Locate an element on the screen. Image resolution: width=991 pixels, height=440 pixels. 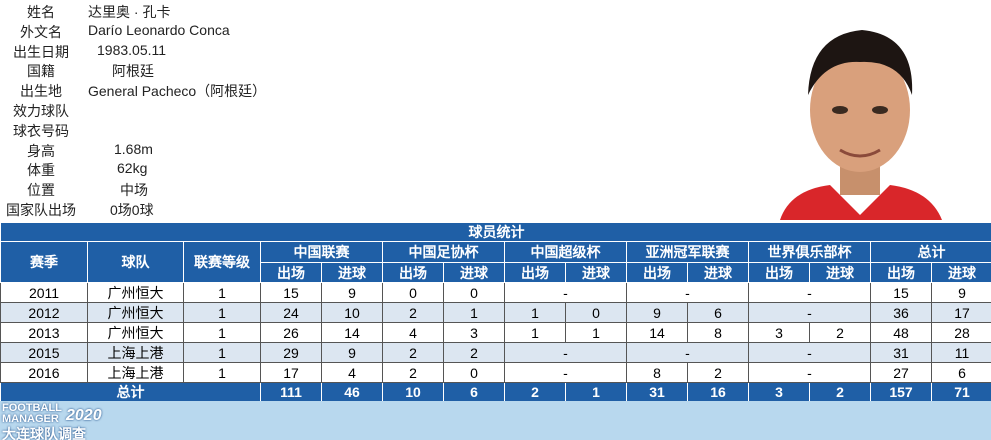
stat-cell: 10 is located at coordinates (413, 392).